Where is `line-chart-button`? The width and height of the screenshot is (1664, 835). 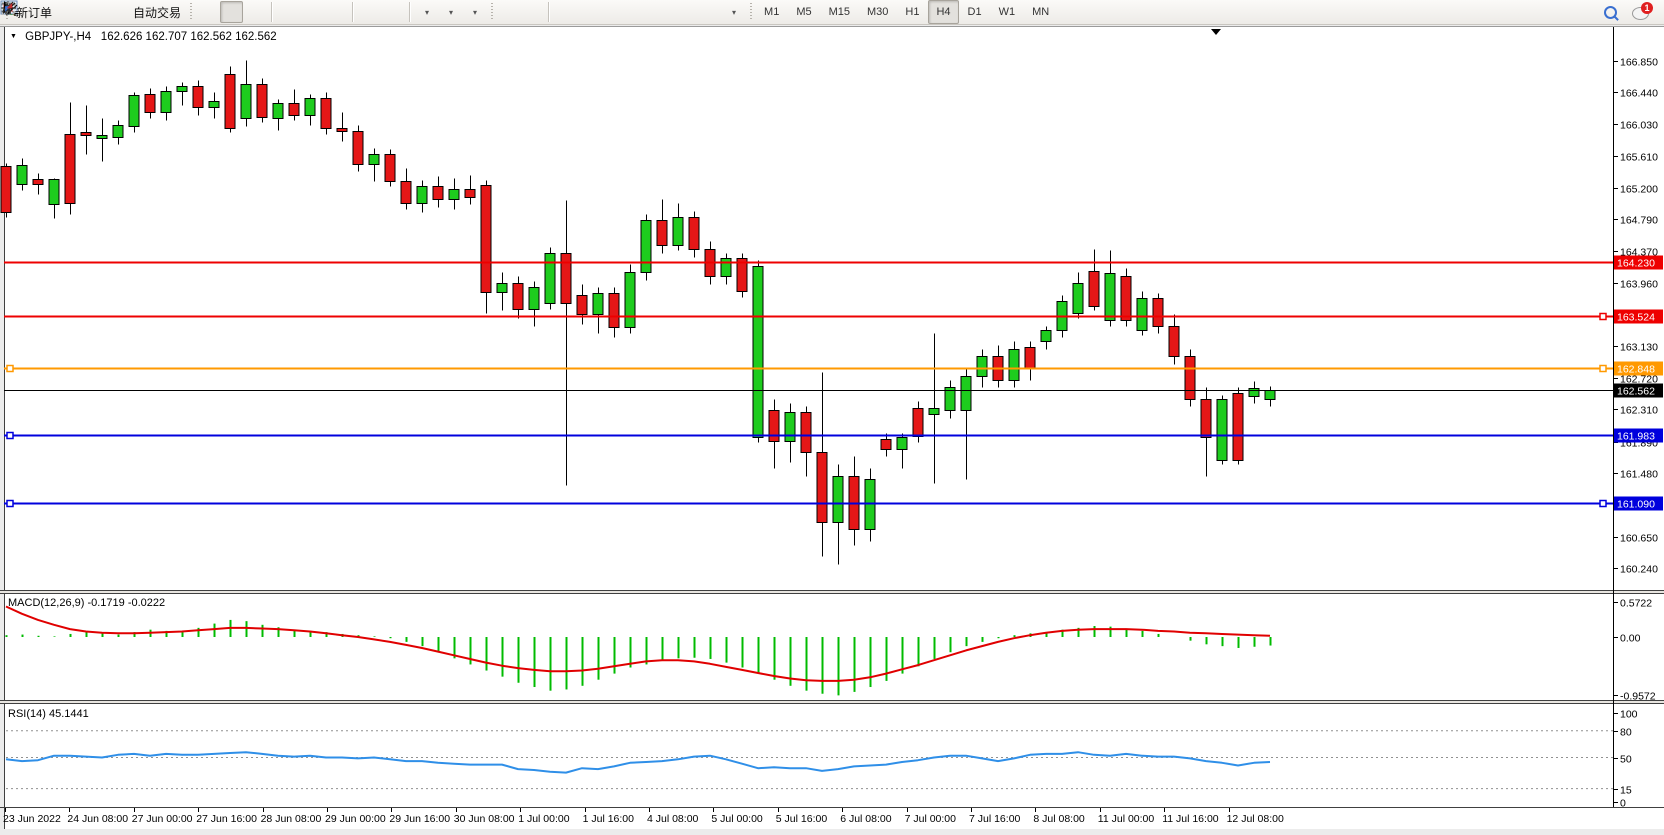 line-chart-button is located at coordinates (134, 12).